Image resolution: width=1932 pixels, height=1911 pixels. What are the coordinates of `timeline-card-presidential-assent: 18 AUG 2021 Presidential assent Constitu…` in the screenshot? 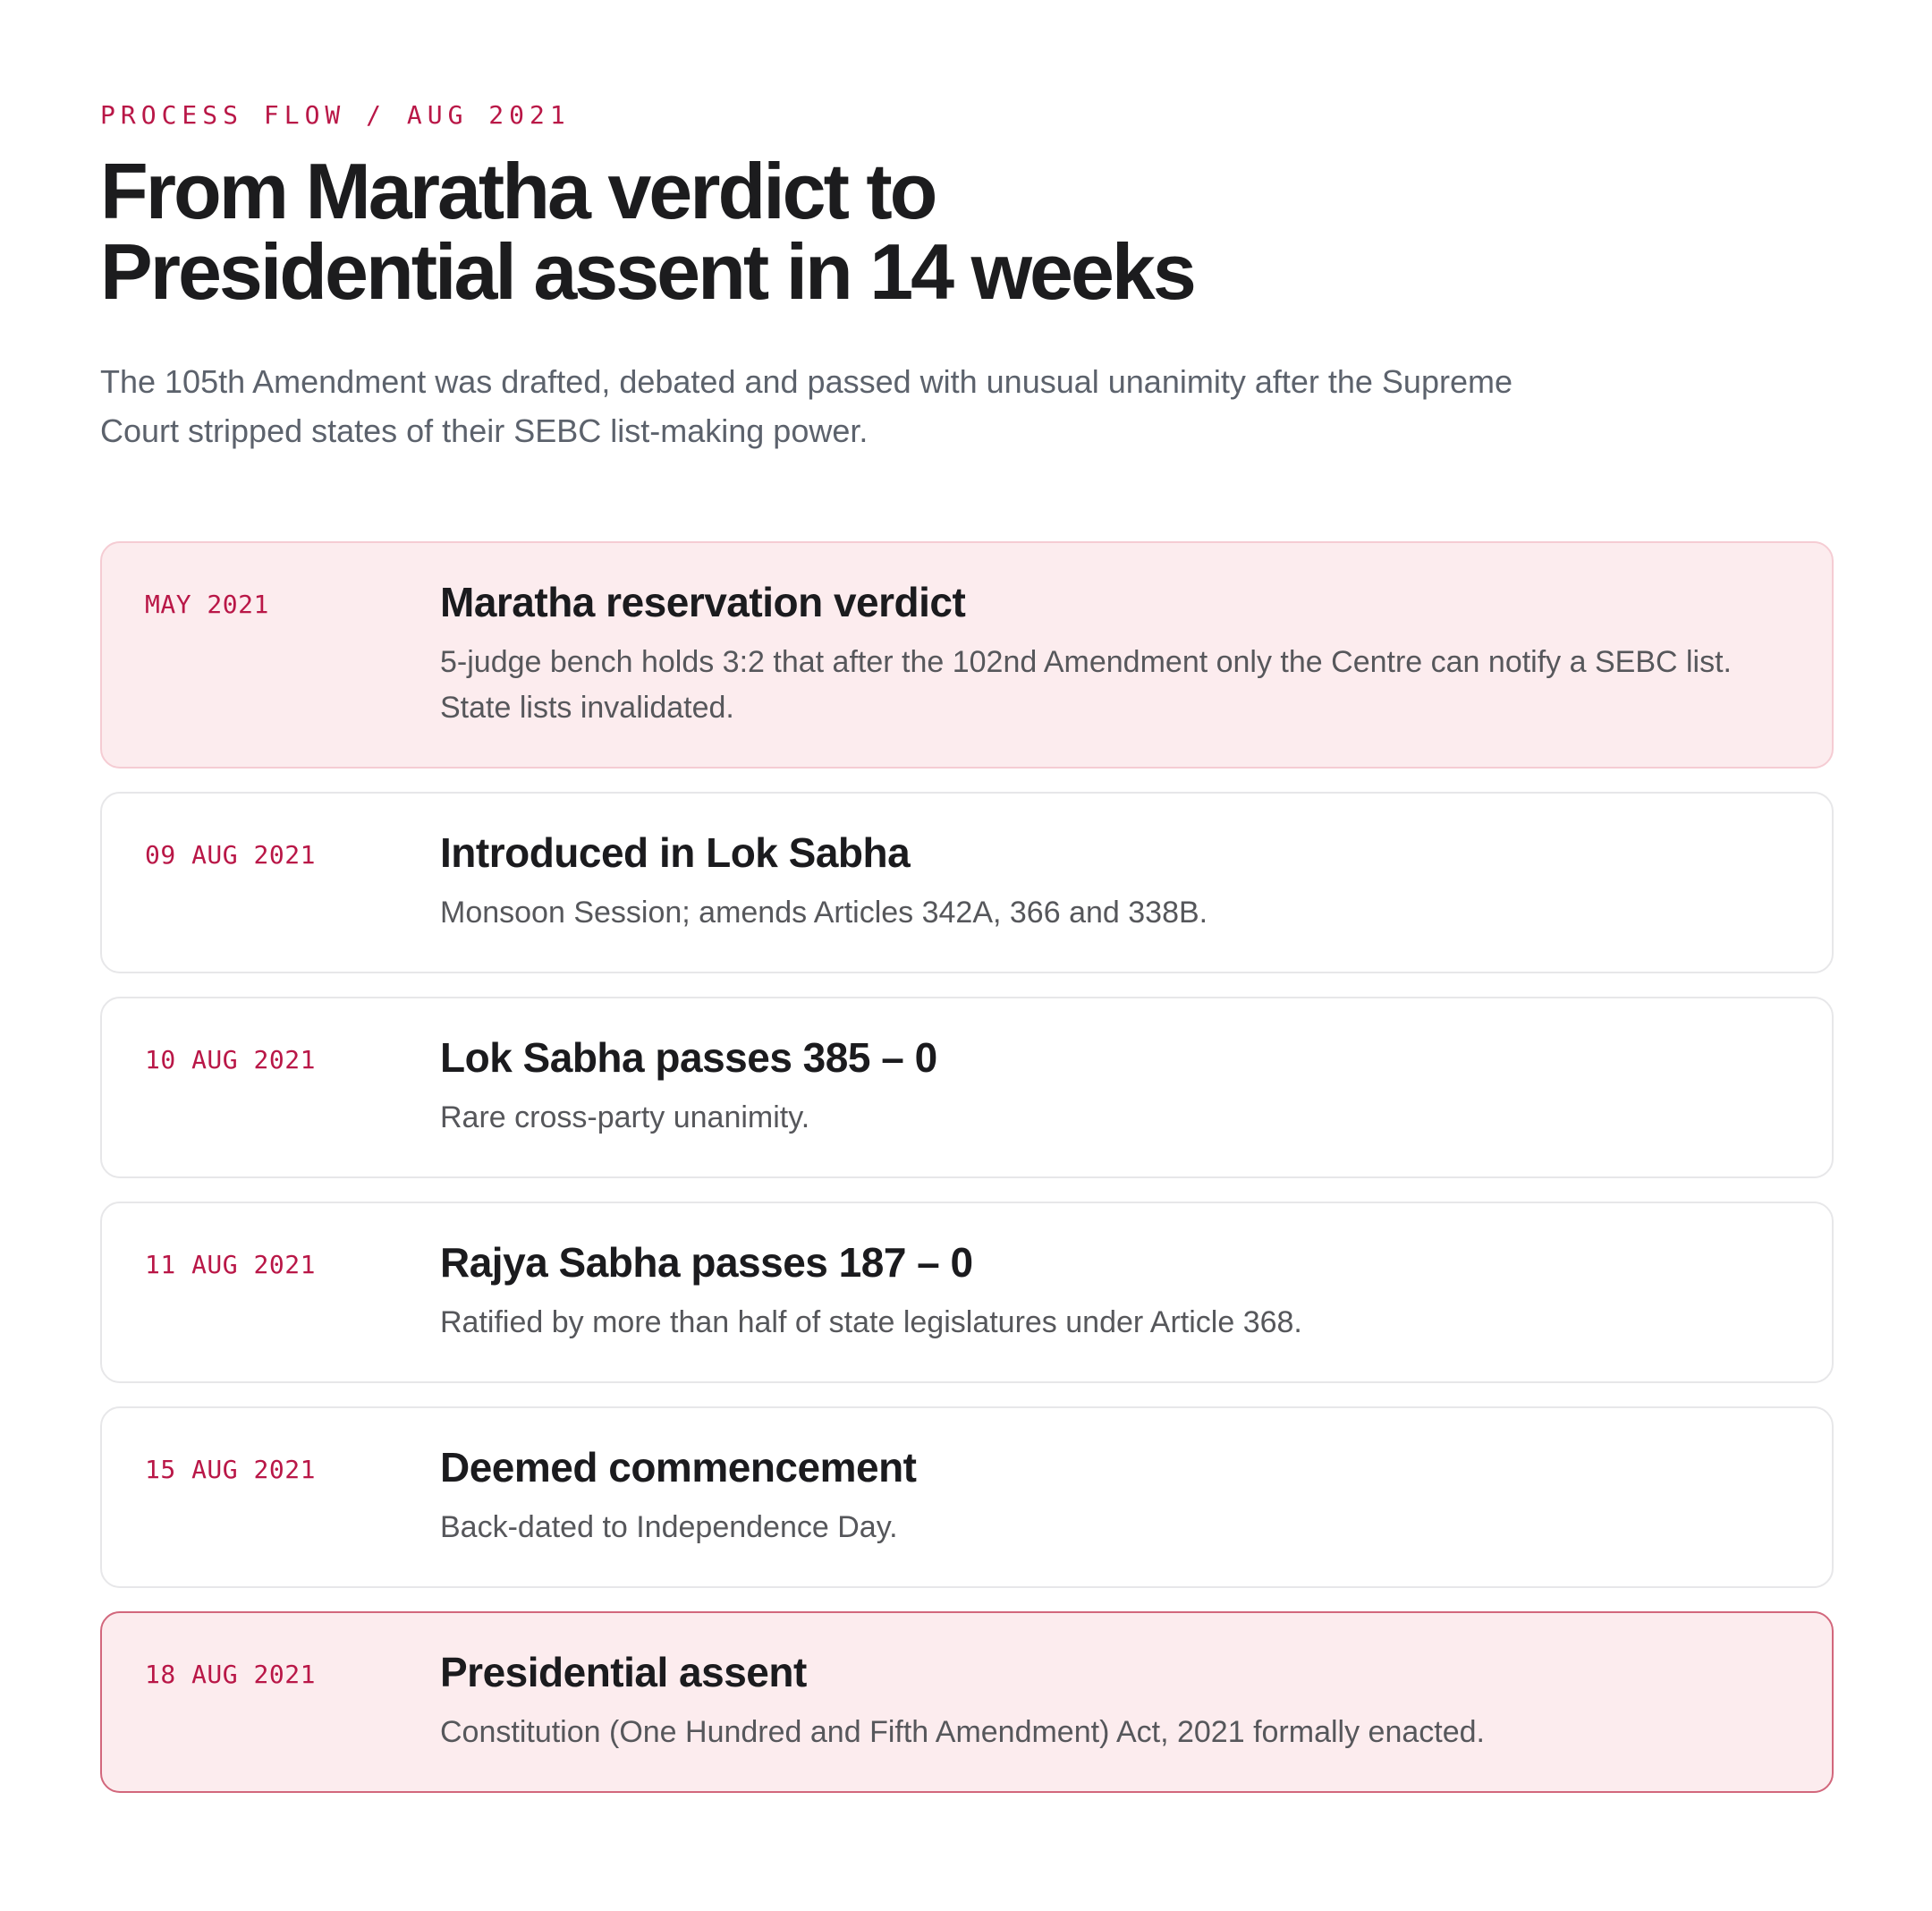 It's located at (967, 1702).